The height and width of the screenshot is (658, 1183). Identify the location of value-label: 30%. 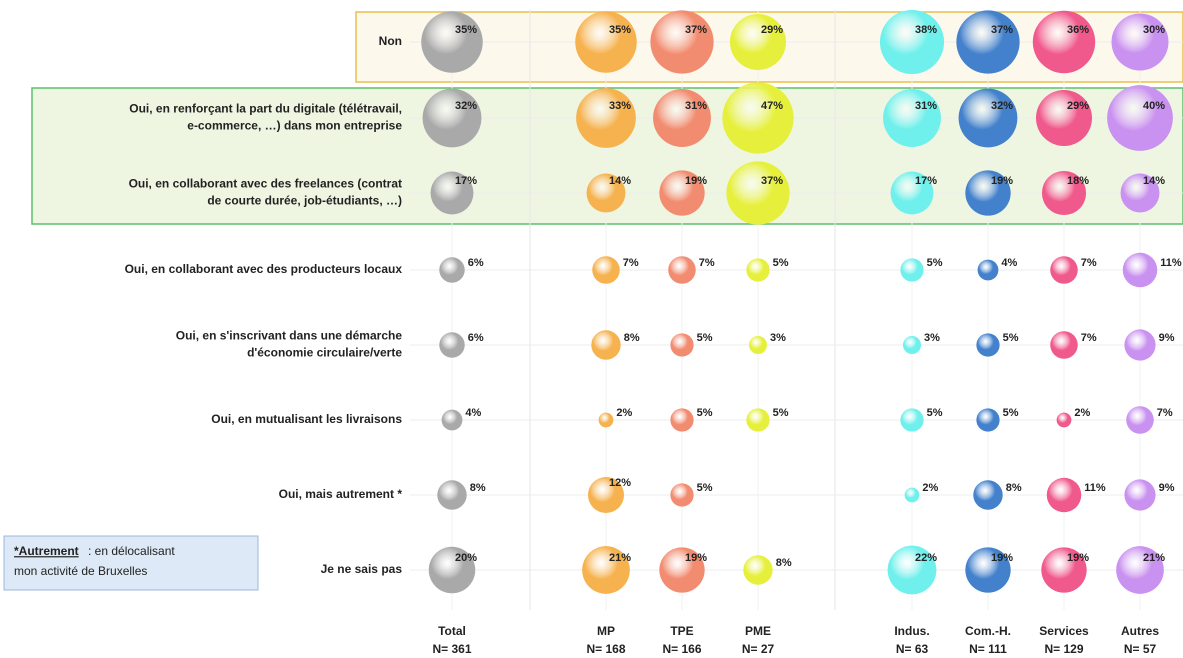
(1154, 30).